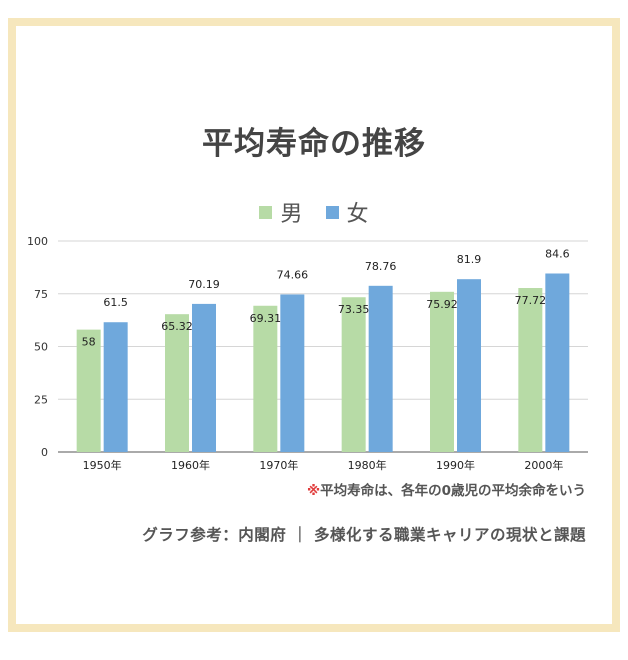 This screenshot has width=628, height=660. I want to click on chart-title: 平均寿命の推移, so click(314, 144).